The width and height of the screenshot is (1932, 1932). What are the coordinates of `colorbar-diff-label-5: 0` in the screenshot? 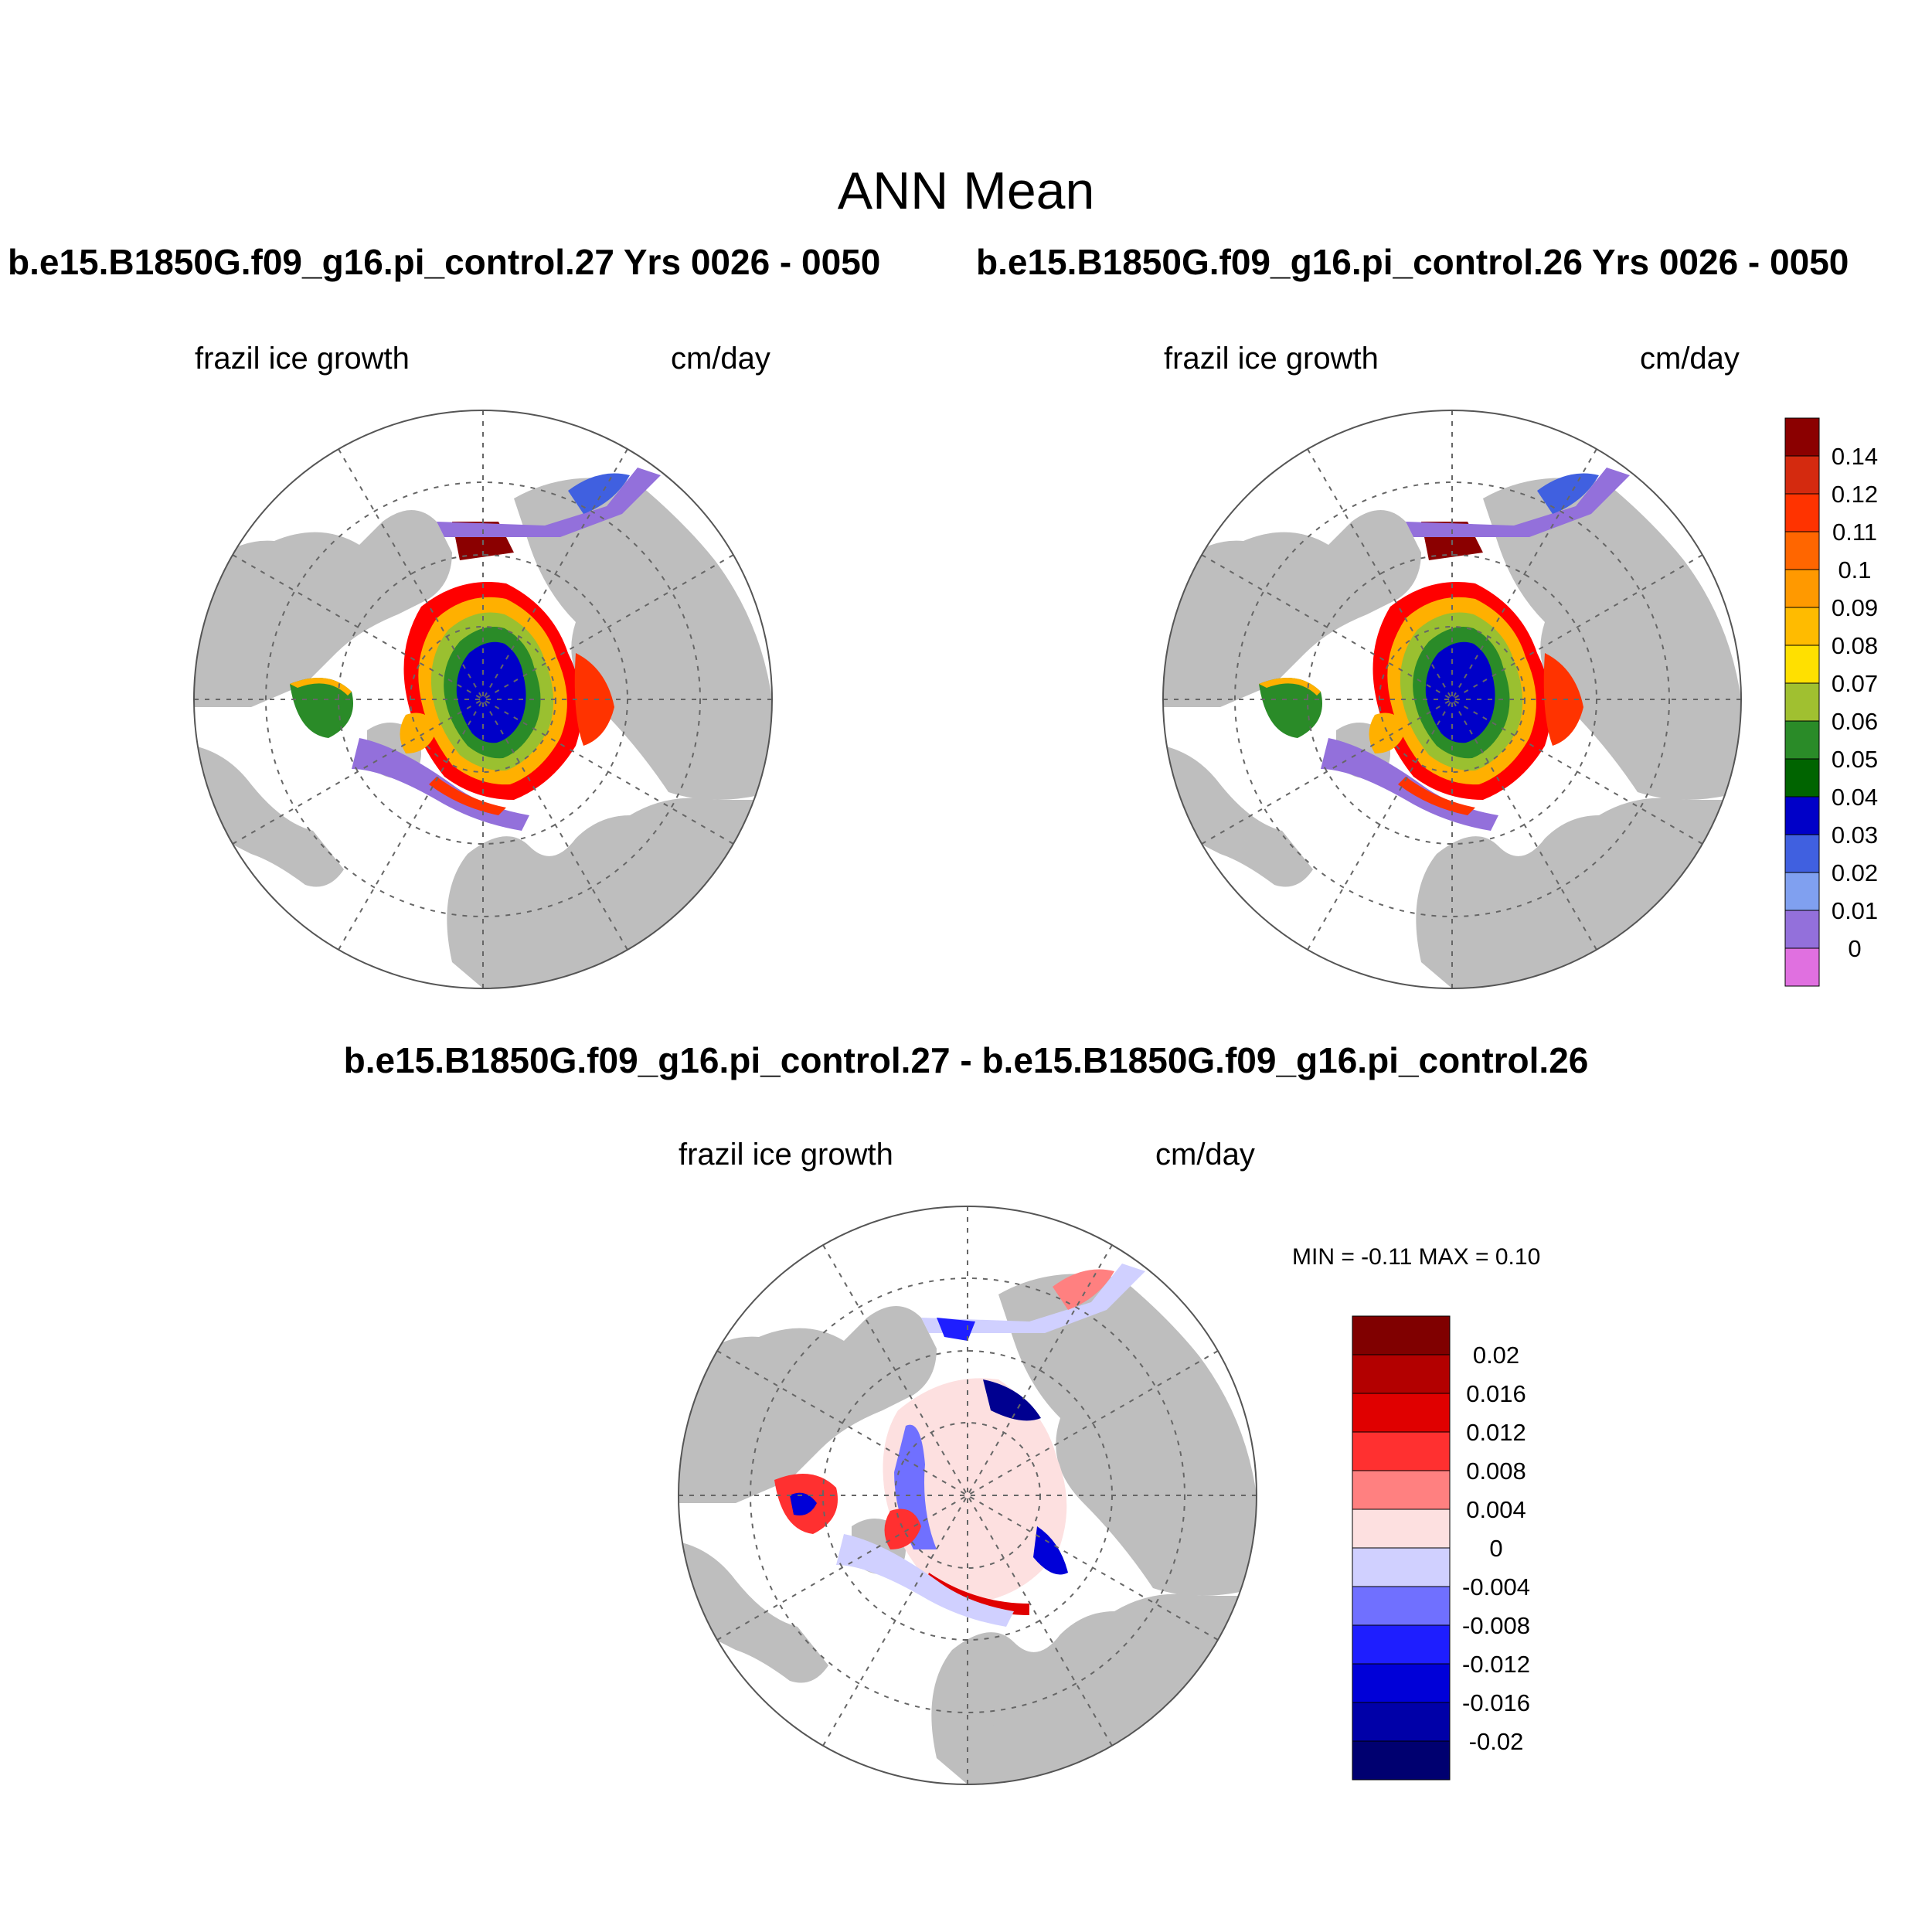 It's located at (1496, 1548).